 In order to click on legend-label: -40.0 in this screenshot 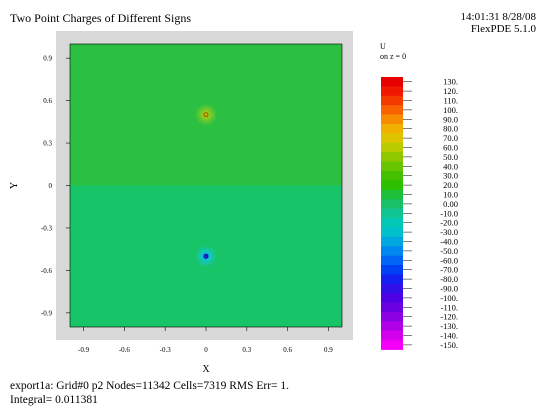, I will do `click(449, 242)`.